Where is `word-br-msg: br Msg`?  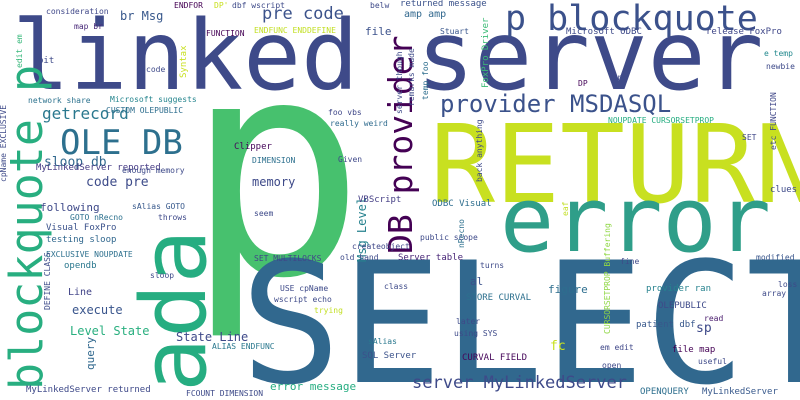
word-br-msg: br Msg is located at coordinates (142, 16).